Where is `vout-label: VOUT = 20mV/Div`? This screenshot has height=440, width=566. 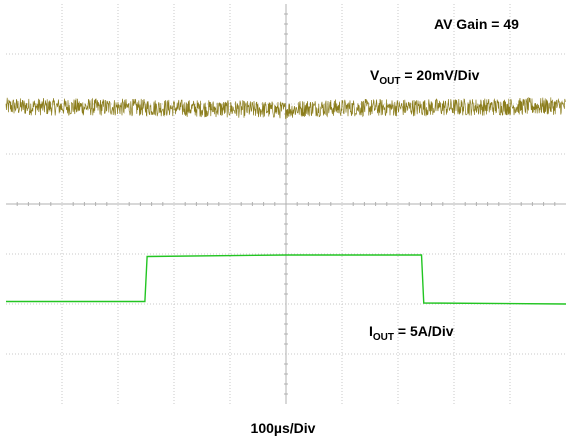
vout-label: VOUT = 20mV/Div is located at coordinates (425, 77).